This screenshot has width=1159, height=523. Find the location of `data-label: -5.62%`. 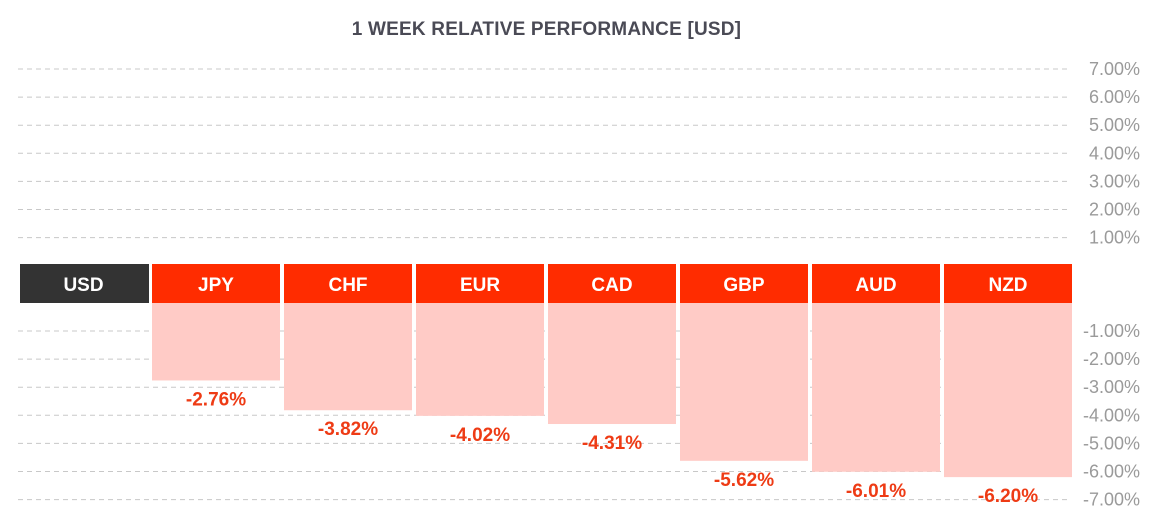

data-label: -5.62% is located at coordinates (744, 480).